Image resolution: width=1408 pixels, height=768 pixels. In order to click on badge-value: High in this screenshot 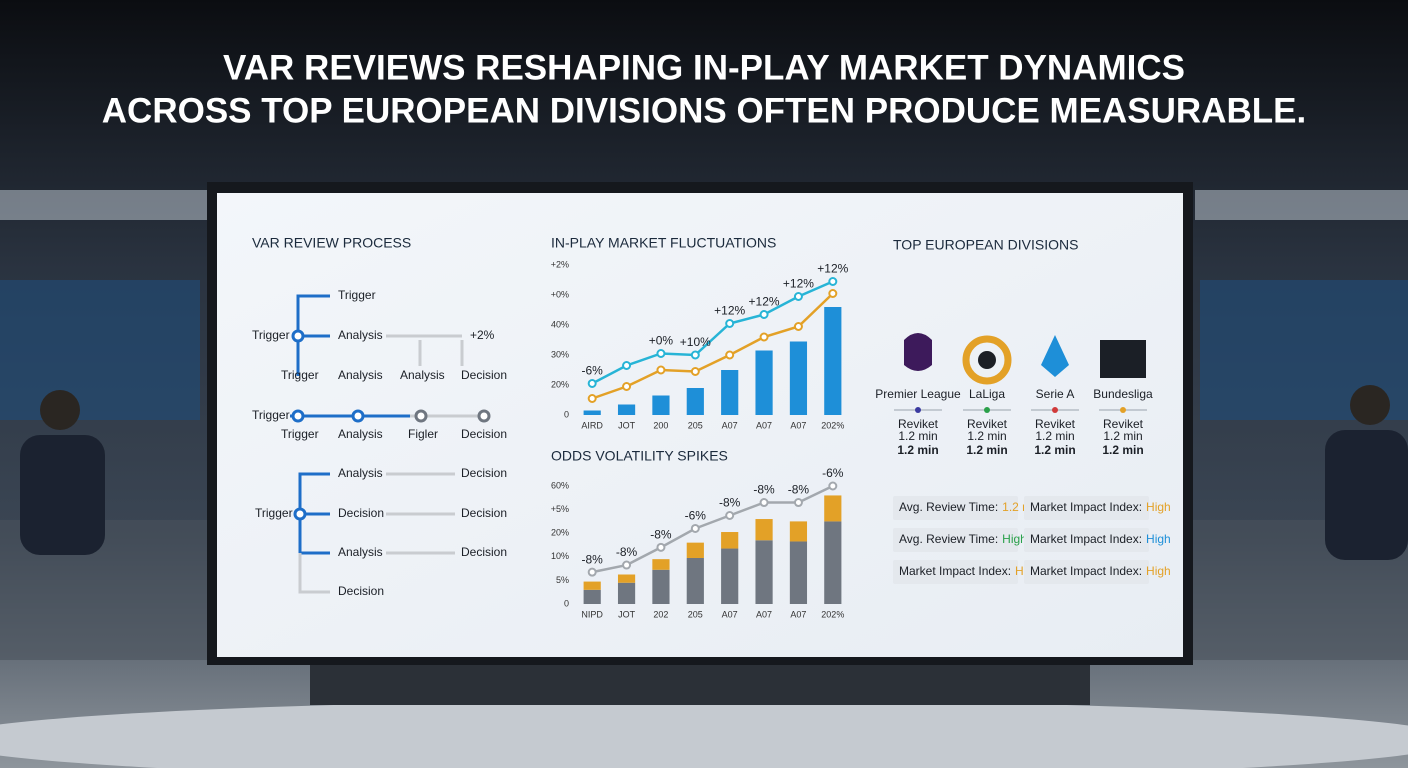, I will do `click(1158, 539)`.